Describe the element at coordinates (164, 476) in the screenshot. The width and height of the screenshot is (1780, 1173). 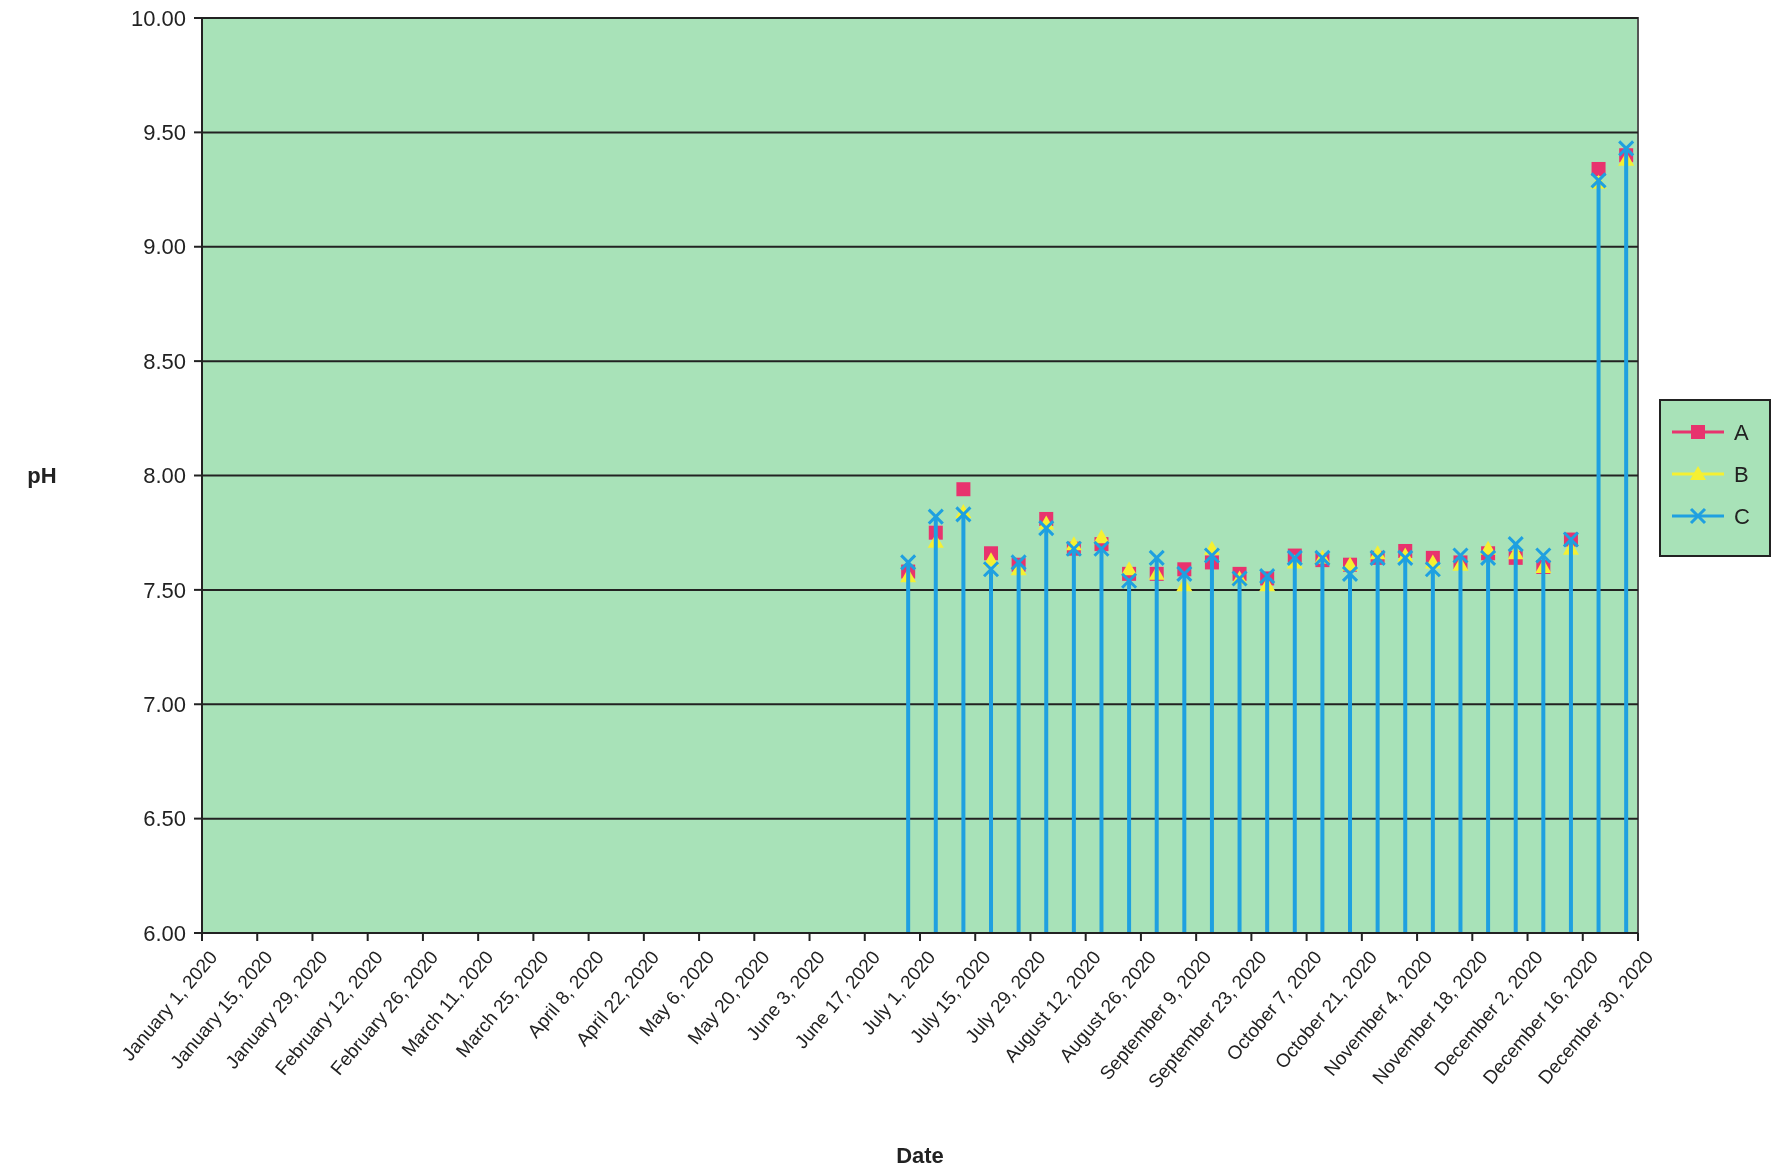
I see `y-tick-label: 8.00` at that location.